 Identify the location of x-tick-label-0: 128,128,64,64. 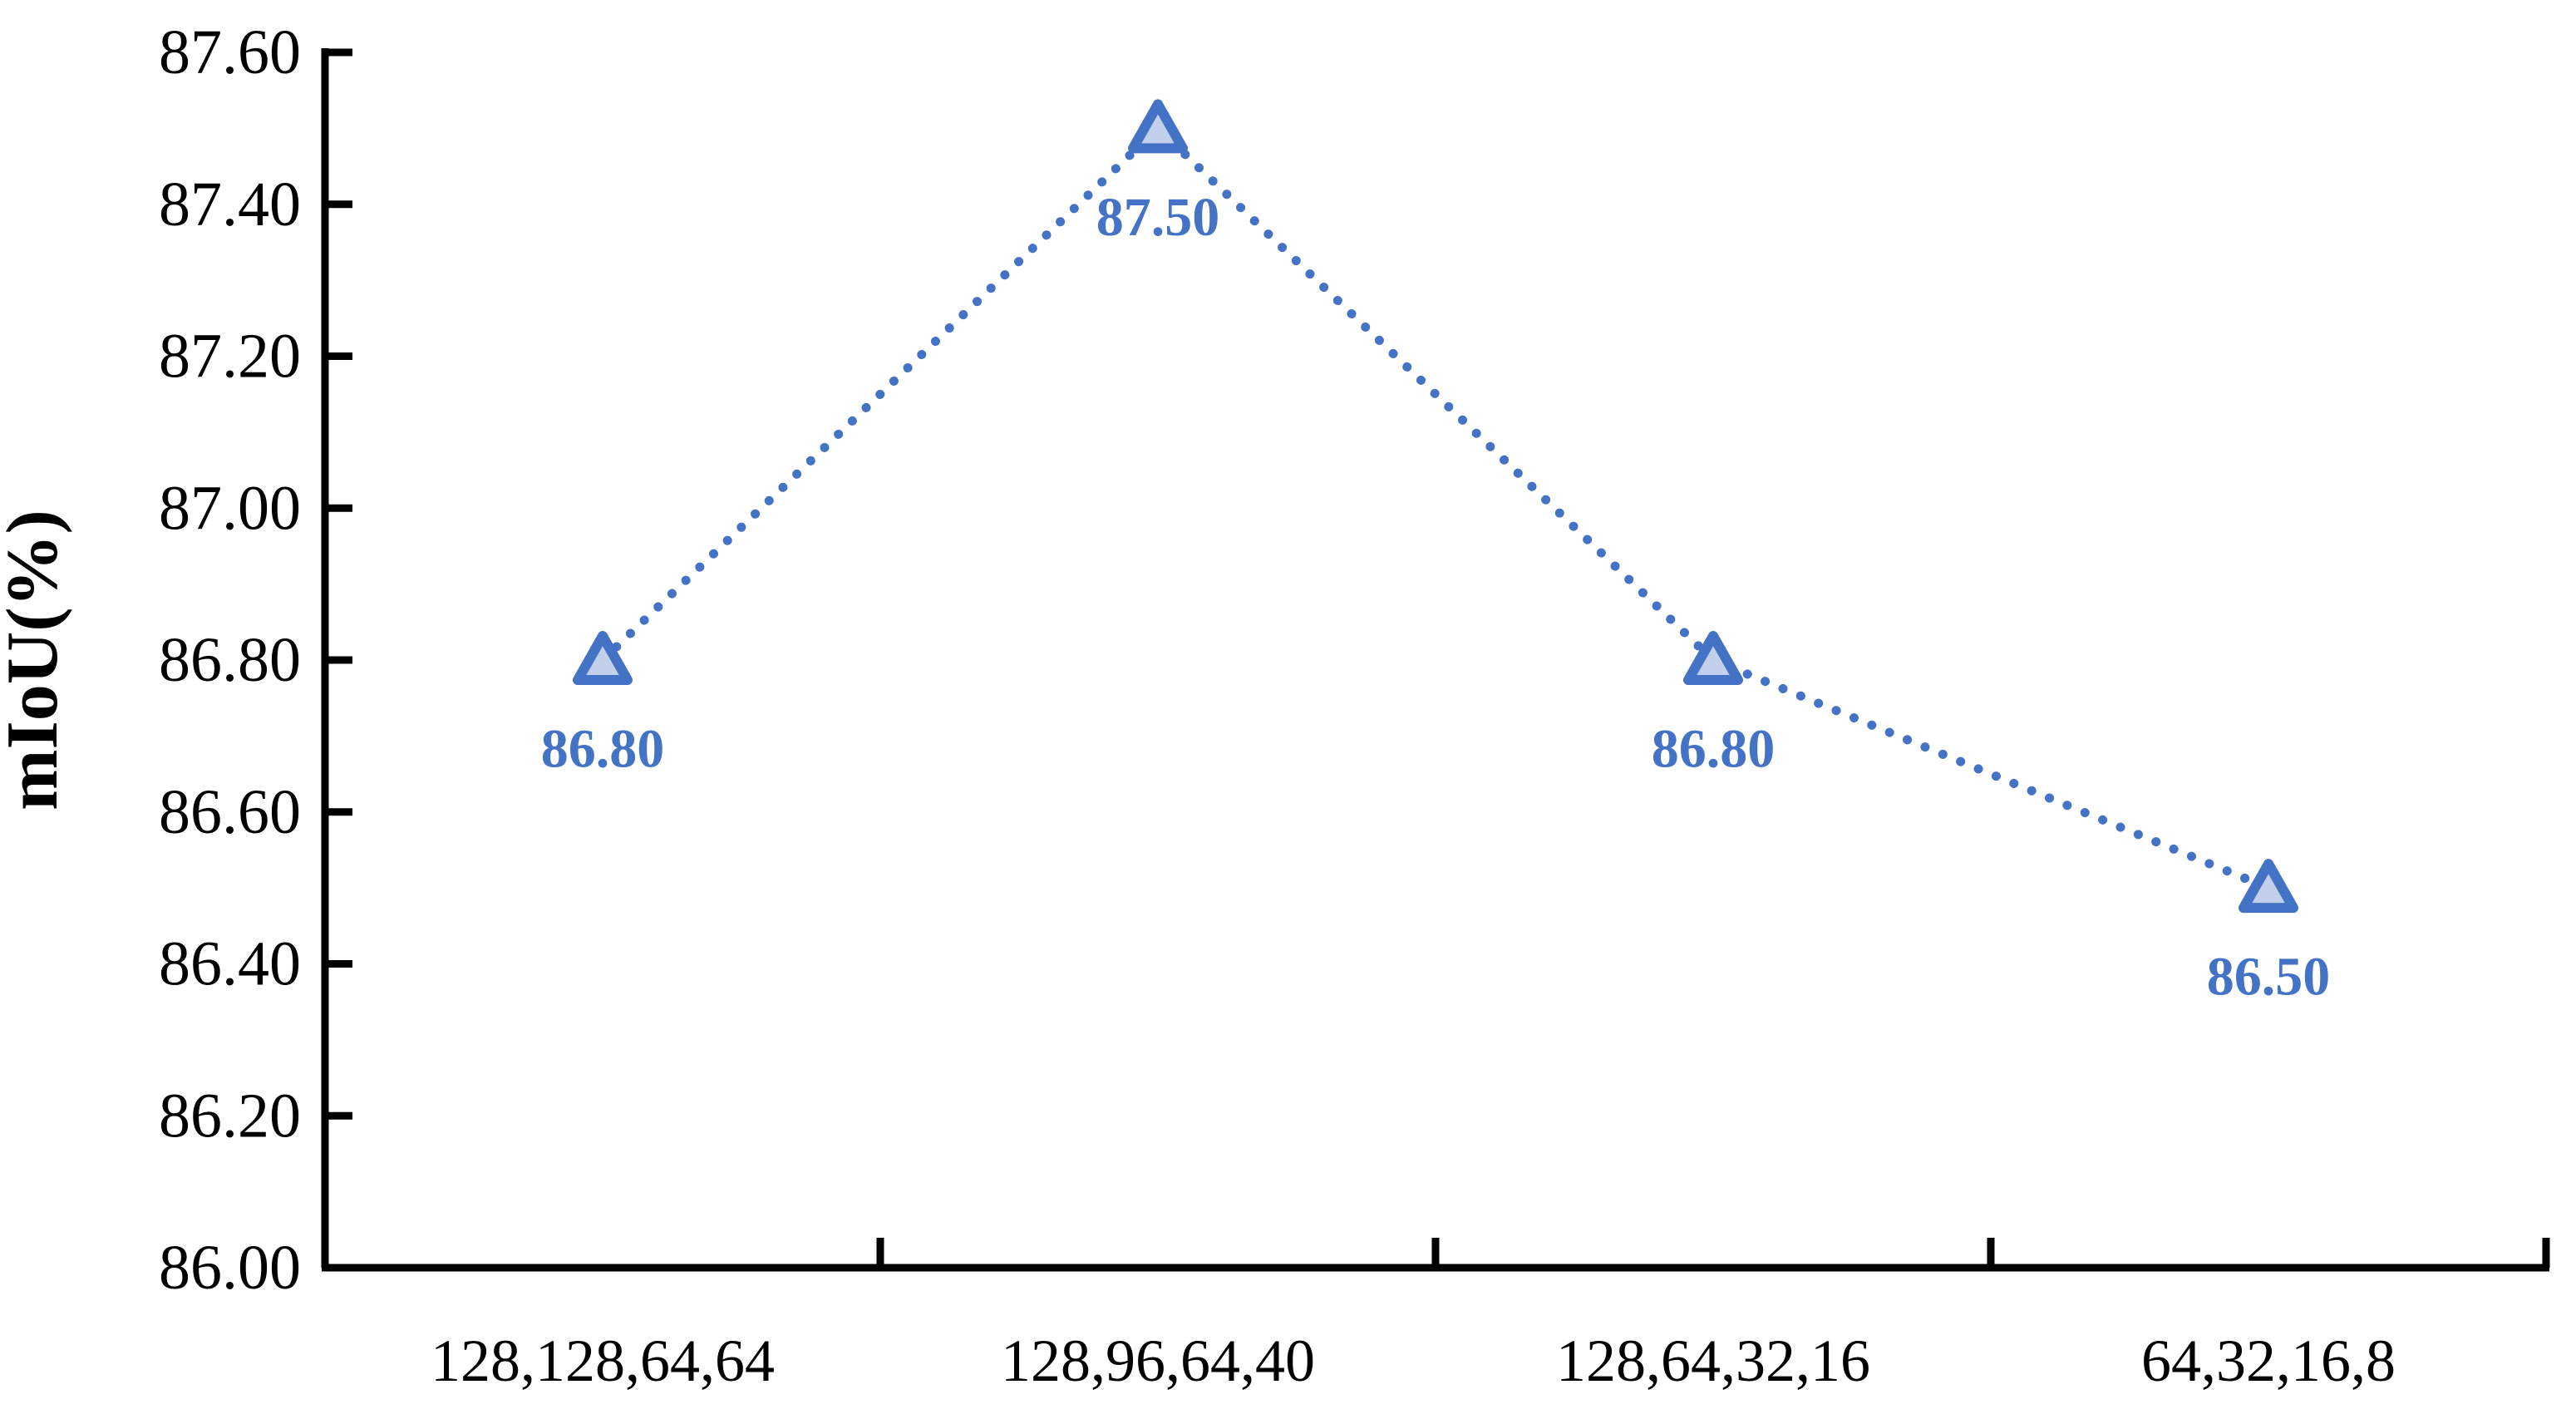
(603, 1361).